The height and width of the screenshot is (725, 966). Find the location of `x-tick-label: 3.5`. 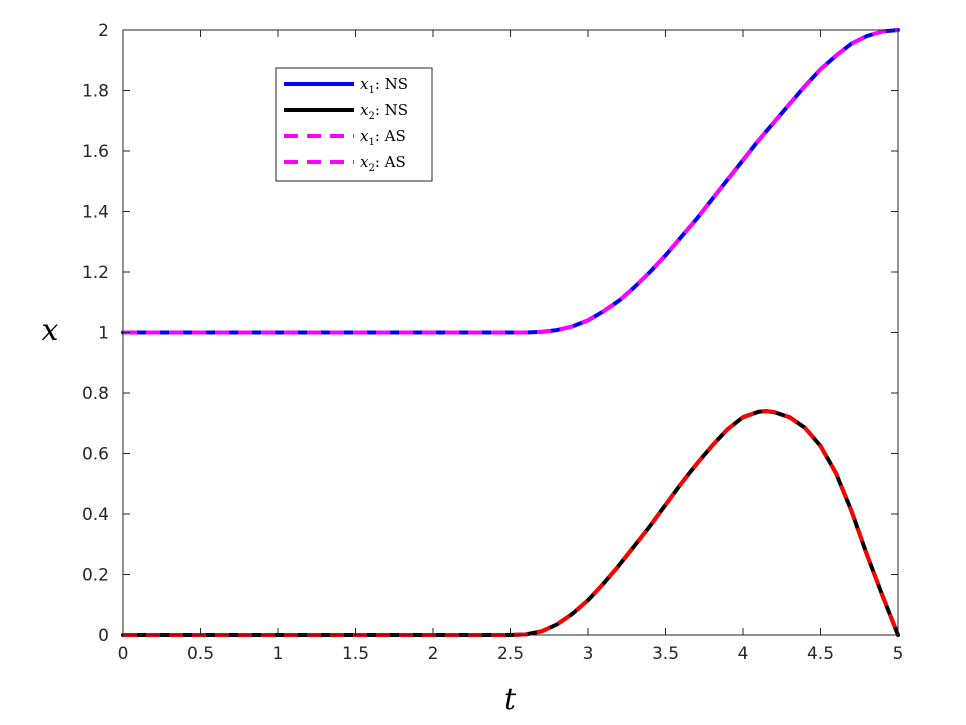

x-tick-label: 3.5 is located at coordinates (665, 654).